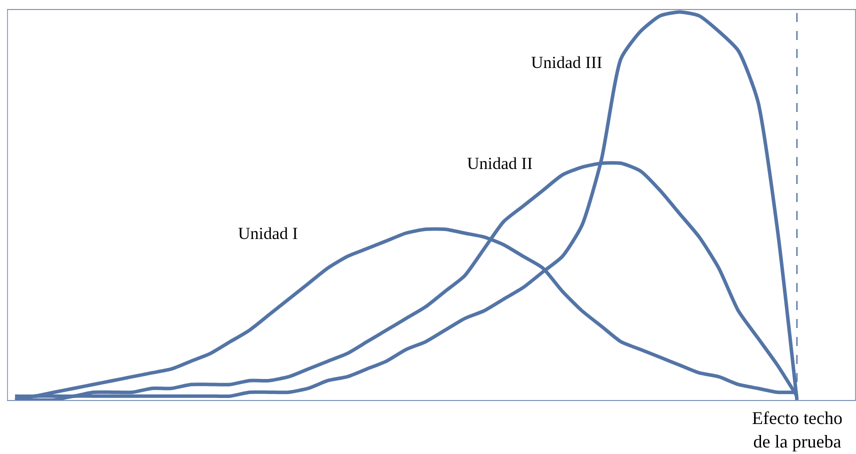 Image resolution: width=856 pixels, height=454 pixels. I want to click on text: Efecto techo de la prueba, so click(797, 430).